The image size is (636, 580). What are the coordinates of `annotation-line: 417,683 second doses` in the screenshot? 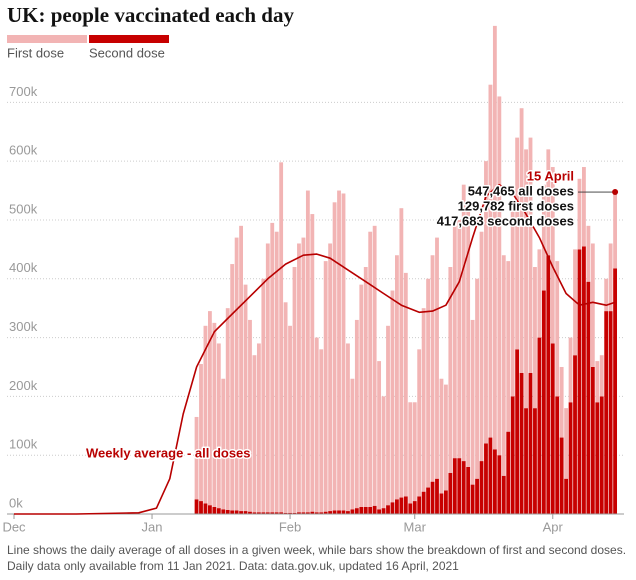 It's located at (505, 220).